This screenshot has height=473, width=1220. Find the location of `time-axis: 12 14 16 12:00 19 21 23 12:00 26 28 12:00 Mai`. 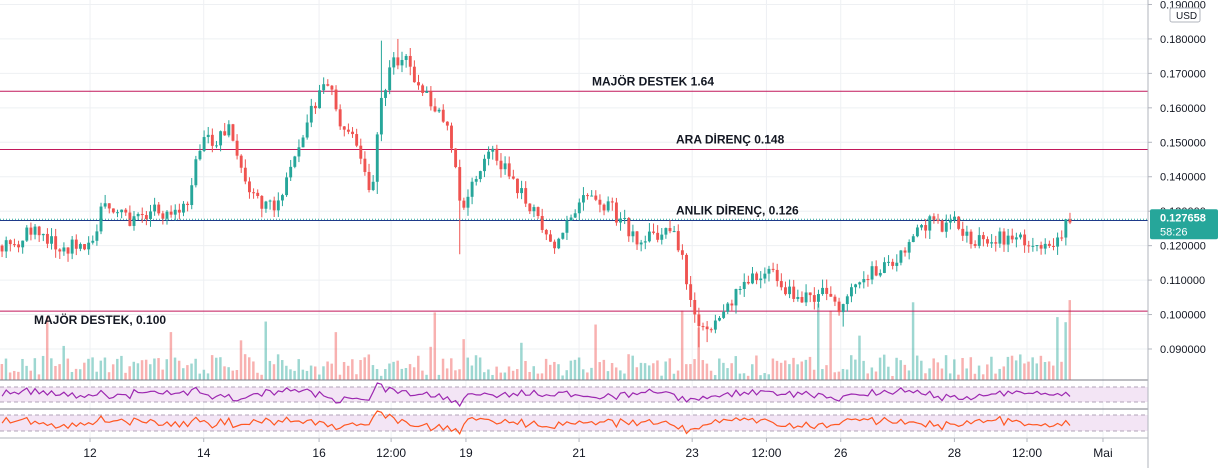

time-axis: 12 14 16 12:00 19 21 23 12:00 26 28 12:00 Mai is located at coordinates (574, 448).